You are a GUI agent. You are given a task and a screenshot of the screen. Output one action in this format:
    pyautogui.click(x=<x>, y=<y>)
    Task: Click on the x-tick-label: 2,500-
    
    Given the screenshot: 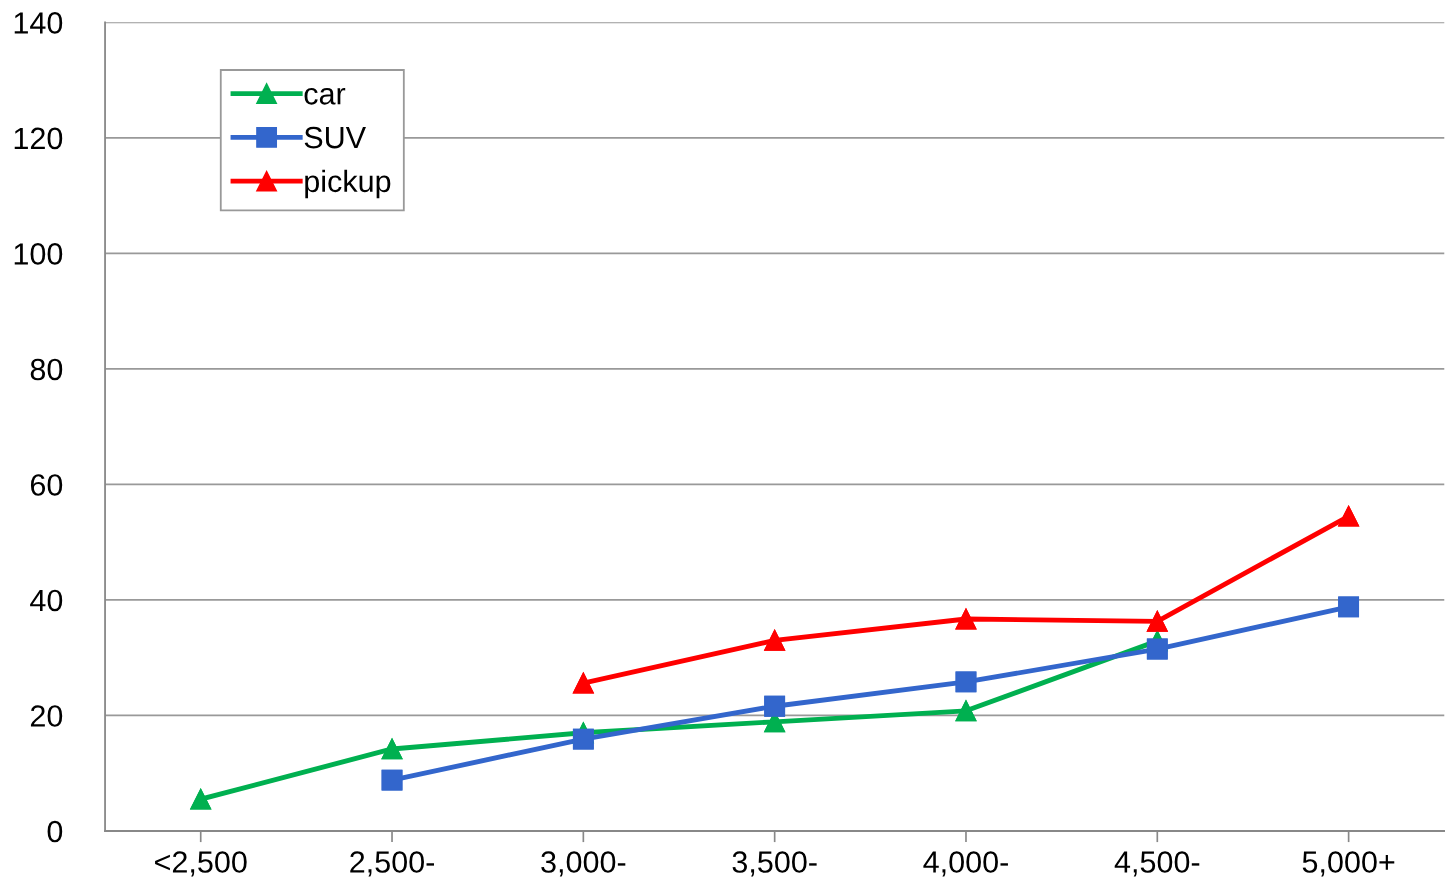 What is the action you would take?
    pyautogui.click(x=392, y=864)
    